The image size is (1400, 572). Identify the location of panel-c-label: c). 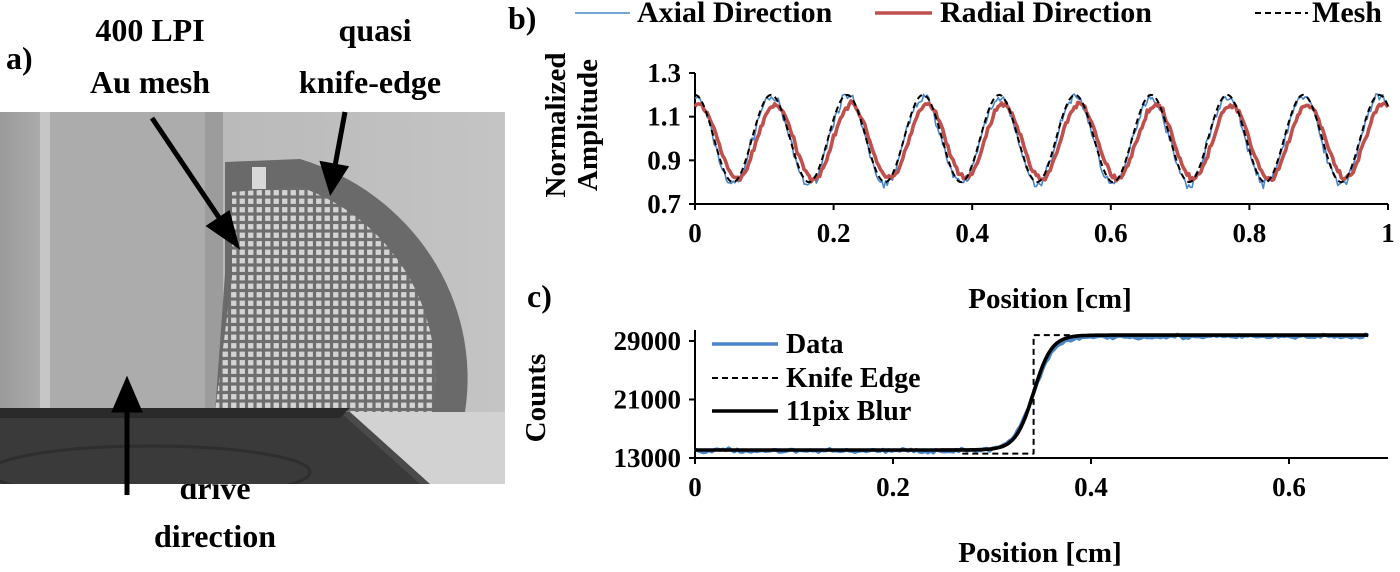
(539, 296).